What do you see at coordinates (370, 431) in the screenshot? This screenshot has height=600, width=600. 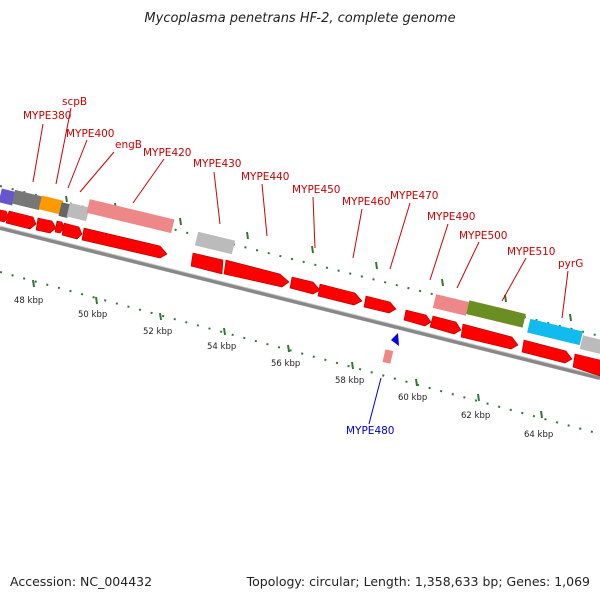 I see `gene-label: MYPE480` at bounding box center [370, 431].